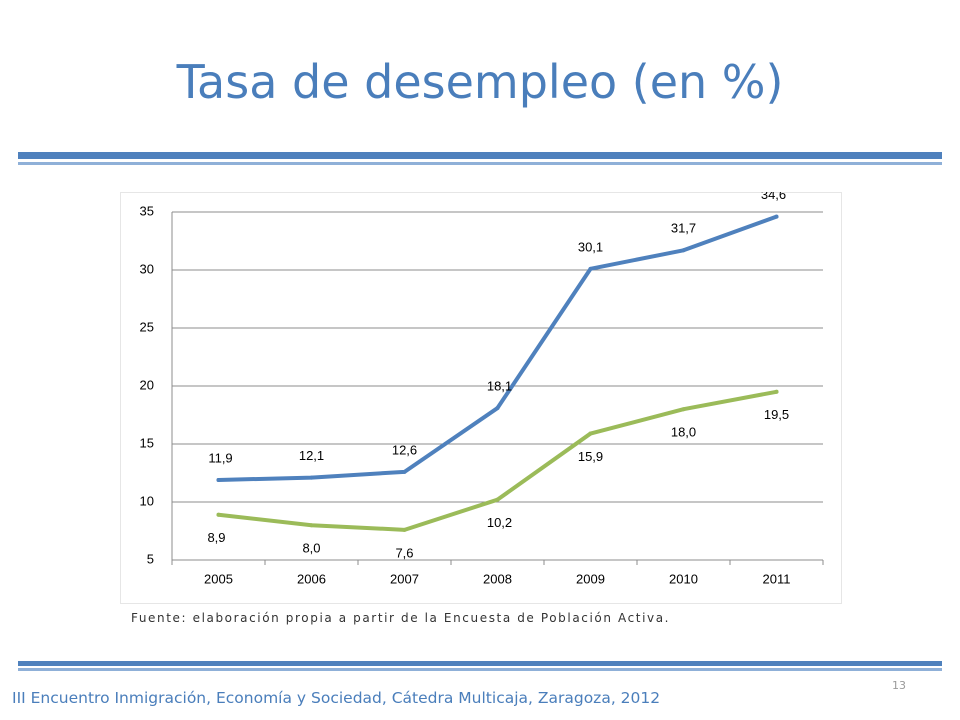  What do you see at coordinates (311, 578) in the screenshot?
I see `x-tick-label: 2006` at bounding box center [311, 578].